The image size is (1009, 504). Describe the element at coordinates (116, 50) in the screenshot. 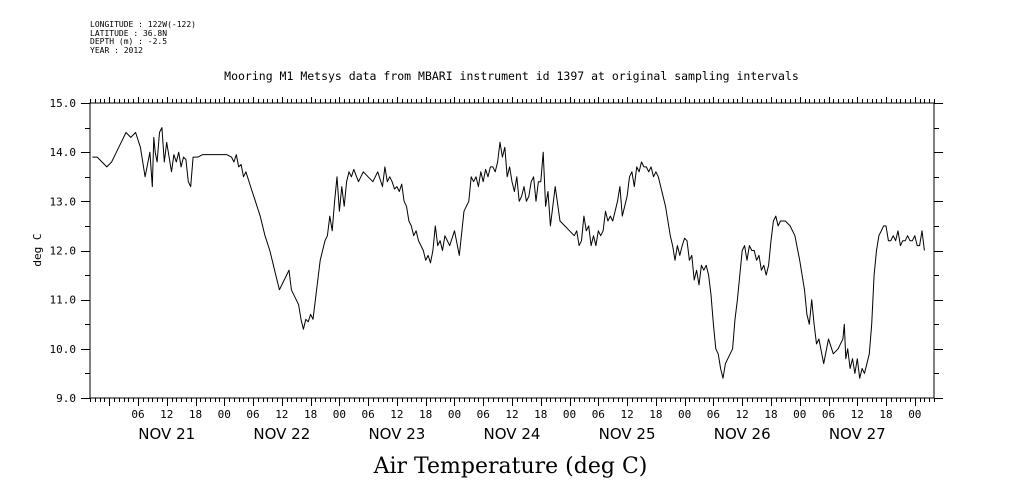

I see `year-text: YEAR : 2012` at that location.